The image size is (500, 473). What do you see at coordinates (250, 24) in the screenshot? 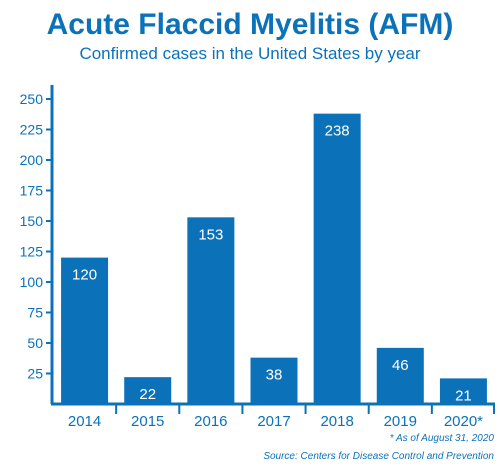
I see `chart-title: Acute Flaccid Myelitis (AFM)` at bounding box center [250, 24].